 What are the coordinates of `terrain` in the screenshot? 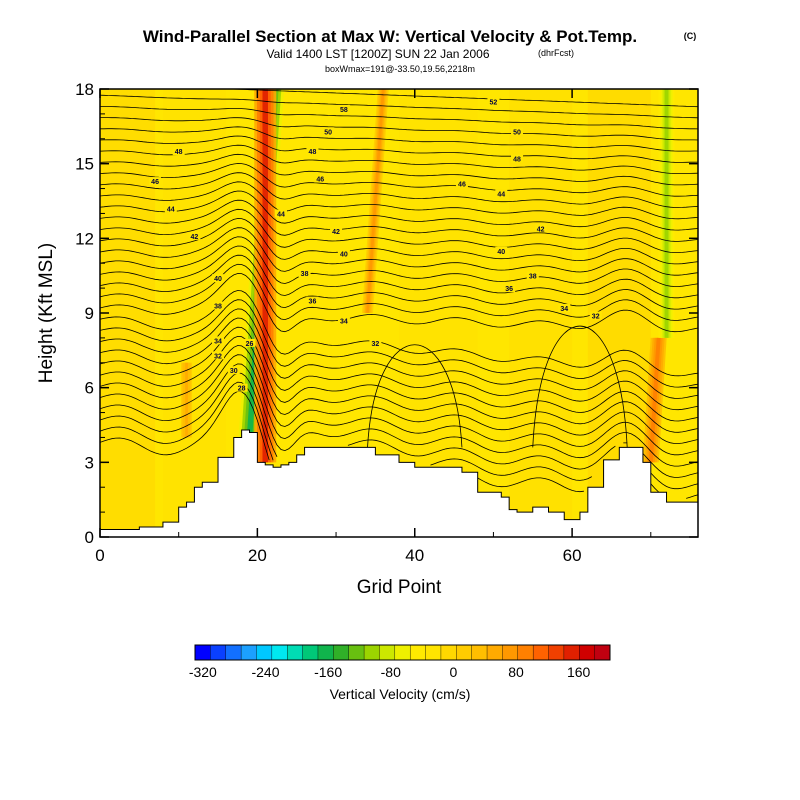 It's located at (399, 483).